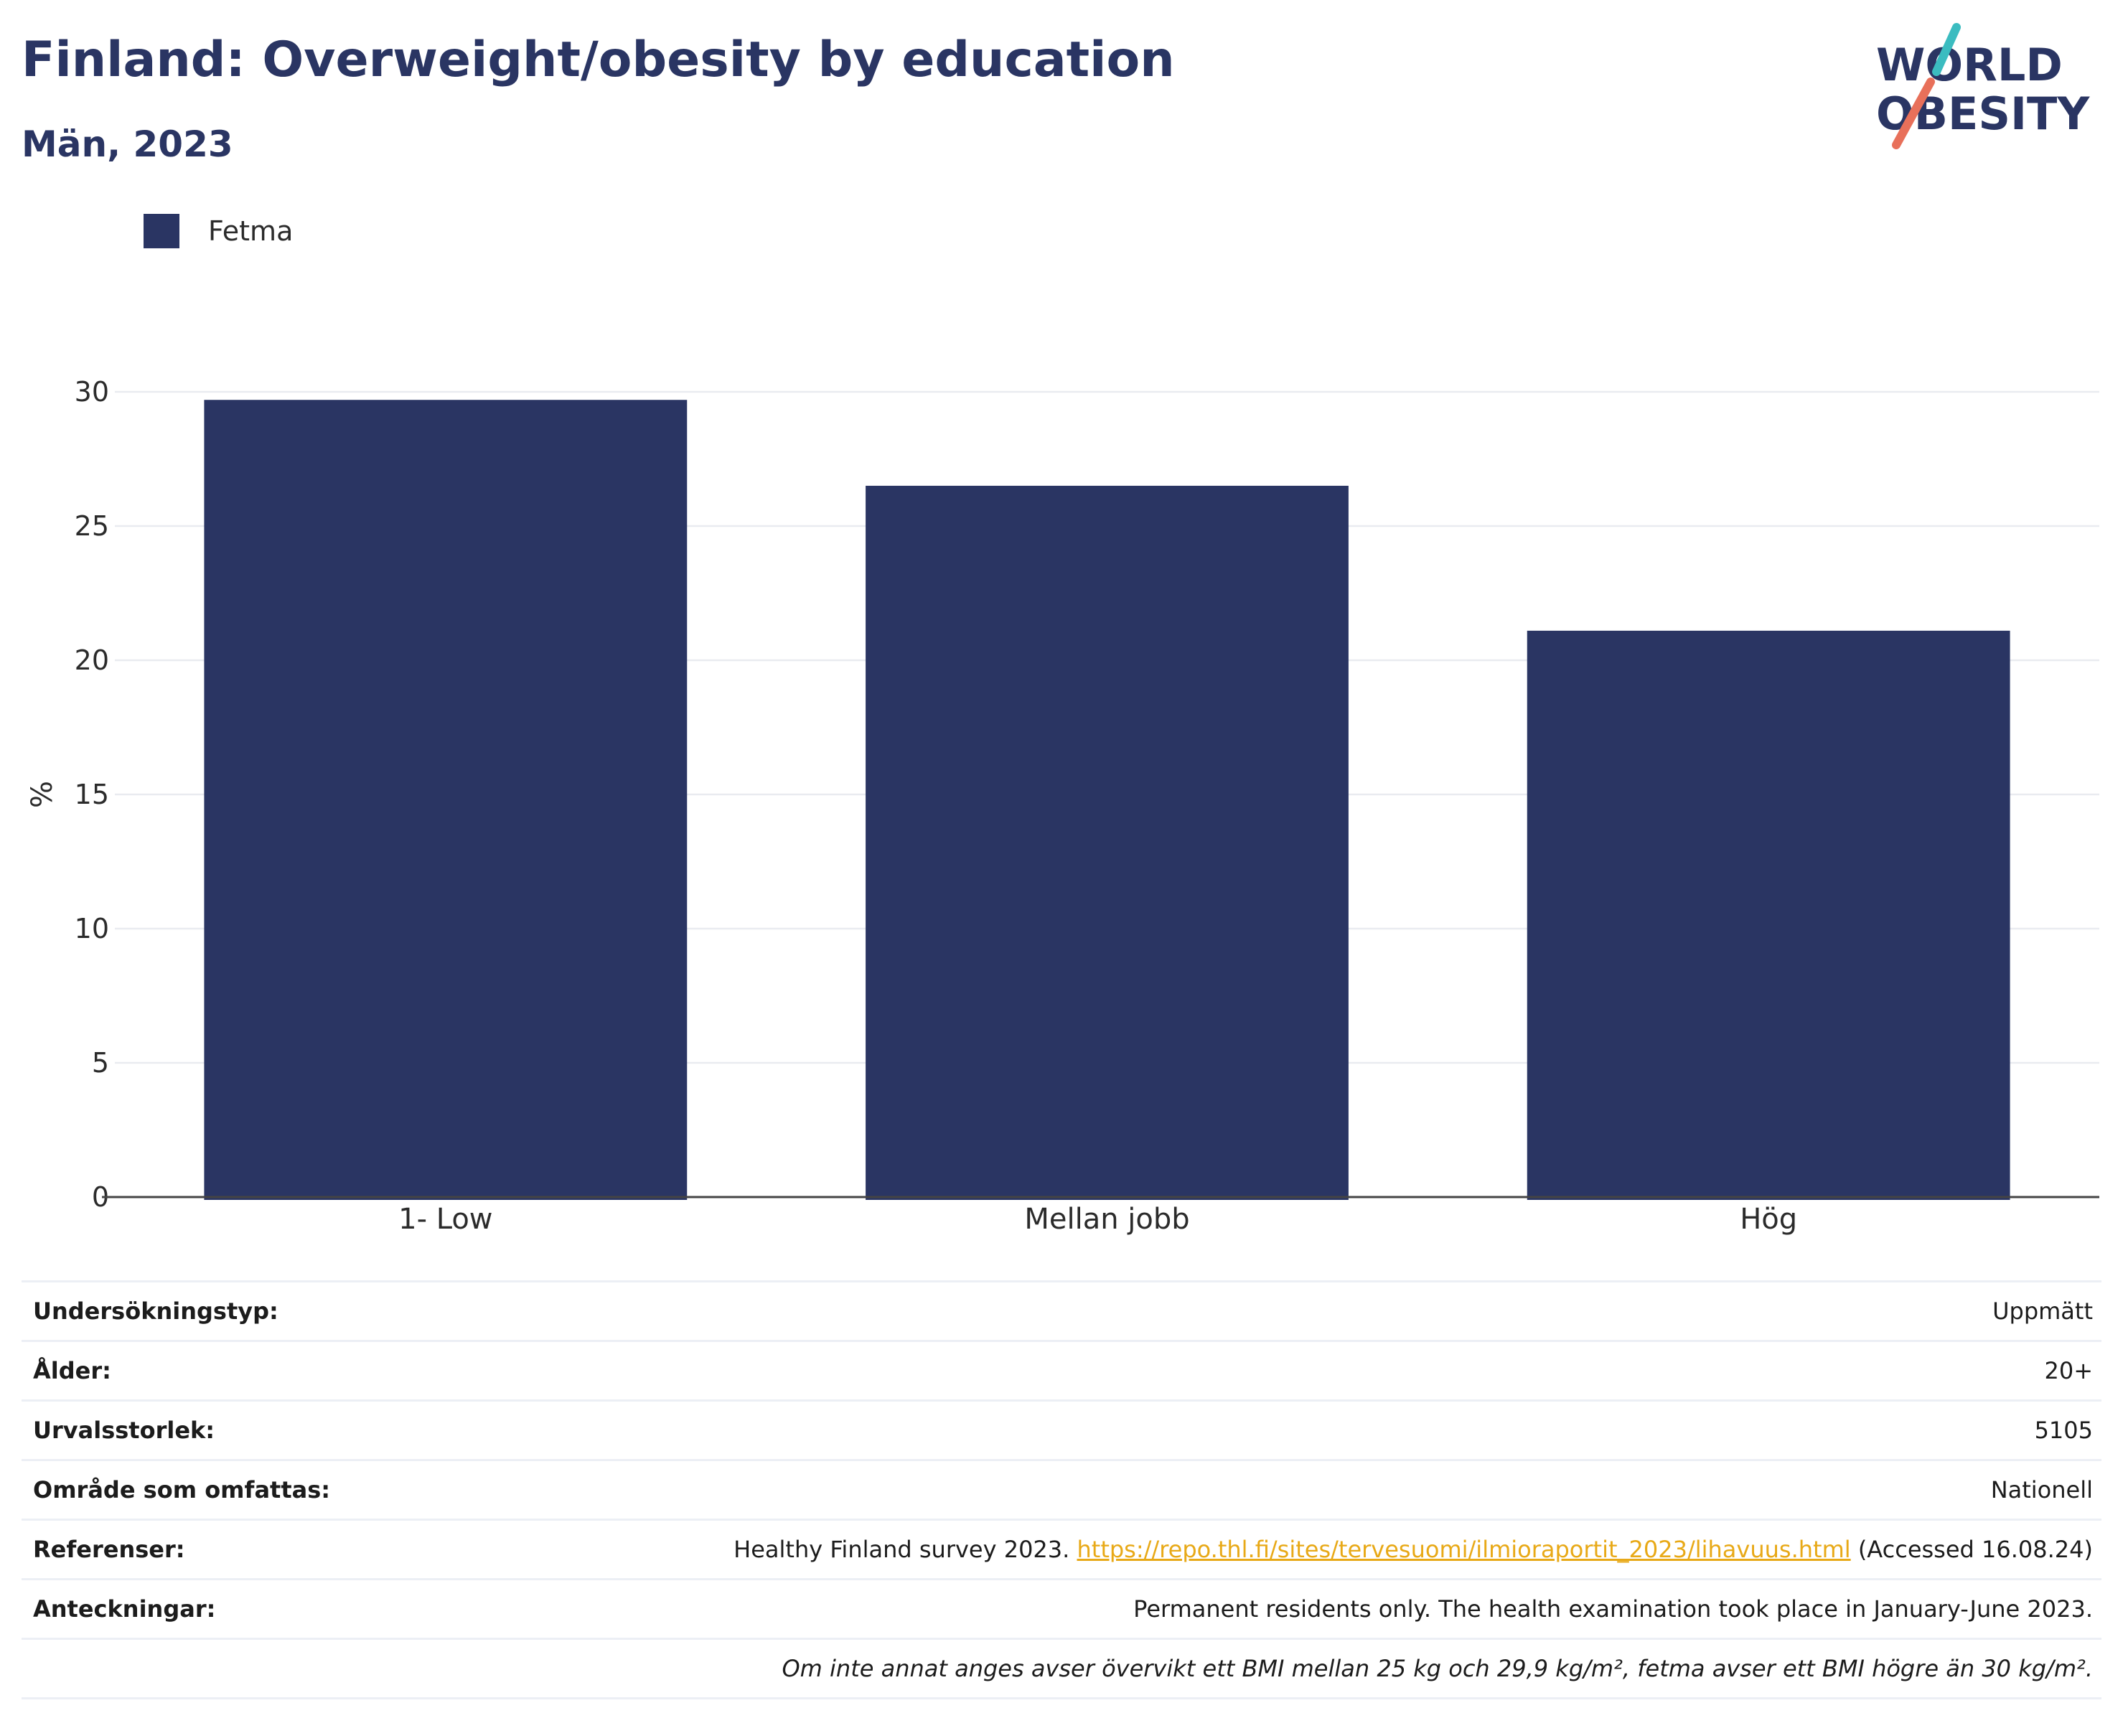 The image size is (2123, 1736). What do you see at coordinates (598, 60) in the screenshot?
I see `chart-title: Finland: Overweight/obesity by education` at bounding box center [598, 60].